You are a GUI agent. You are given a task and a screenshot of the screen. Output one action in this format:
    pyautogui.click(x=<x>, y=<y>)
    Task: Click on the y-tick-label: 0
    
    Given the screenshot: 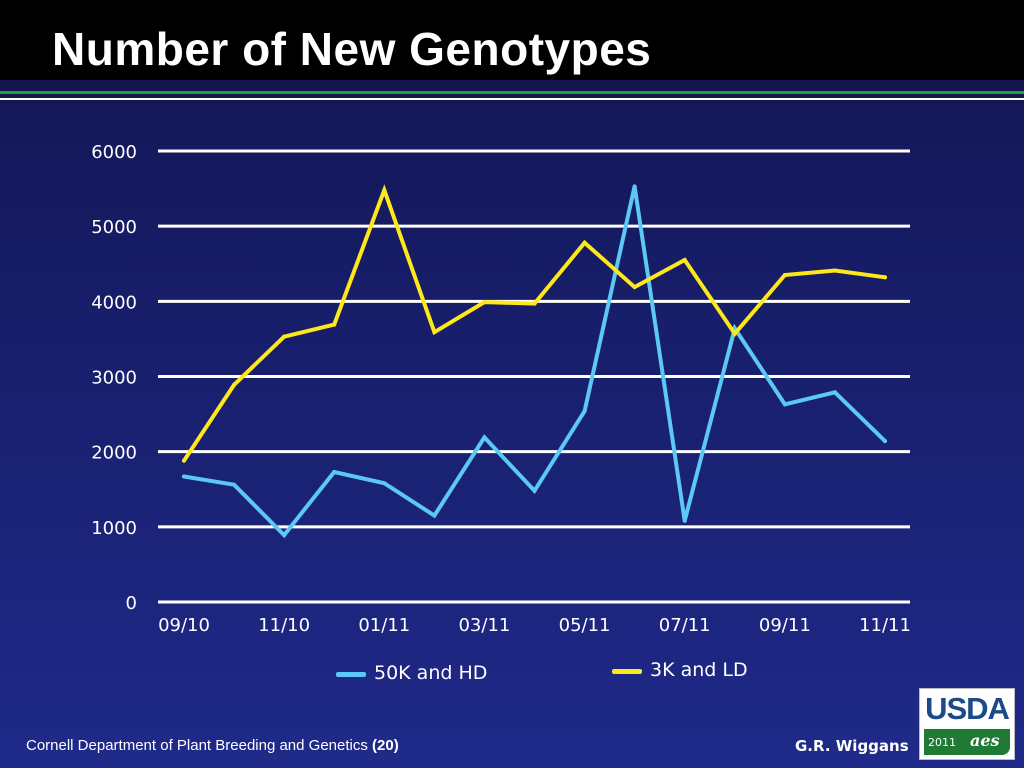 What is the action you would take?
    pyautogui.click(x=131, y=603)
    